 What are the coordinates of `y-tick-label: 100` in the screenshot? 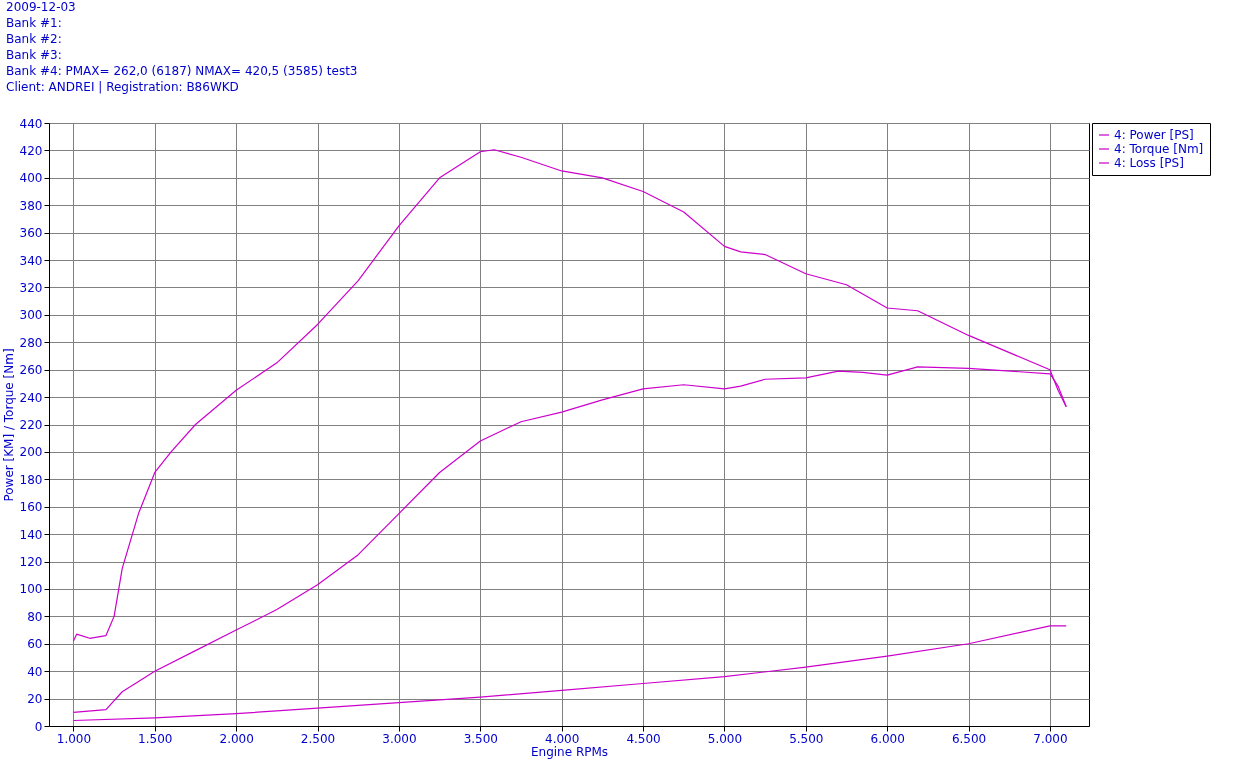 It's located at (31, 589).